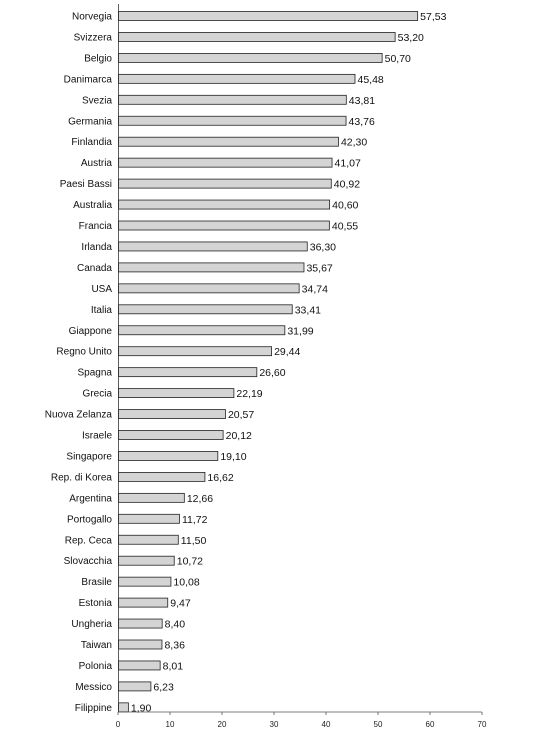 The width and height of the screenshot is (534, 742). I want to click on value-label: 20,57, so click(241, 415).